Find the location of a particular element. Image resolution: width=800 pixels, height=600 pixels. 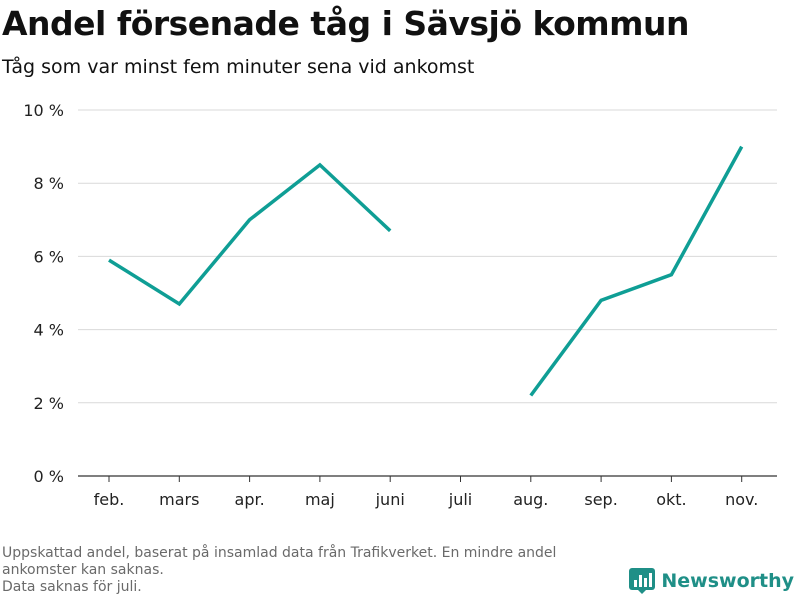

brand-logo: Newsworthy is located at coordinates (711, 581).